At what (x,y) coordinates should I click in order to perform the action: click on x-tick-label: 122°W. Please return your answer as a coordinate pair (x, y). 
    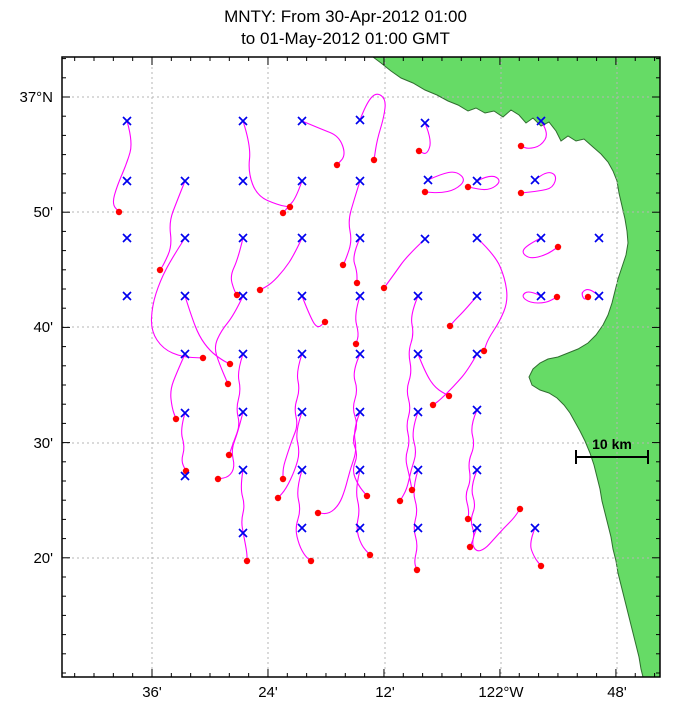
    Looking at the image, I should click on (501, 692).